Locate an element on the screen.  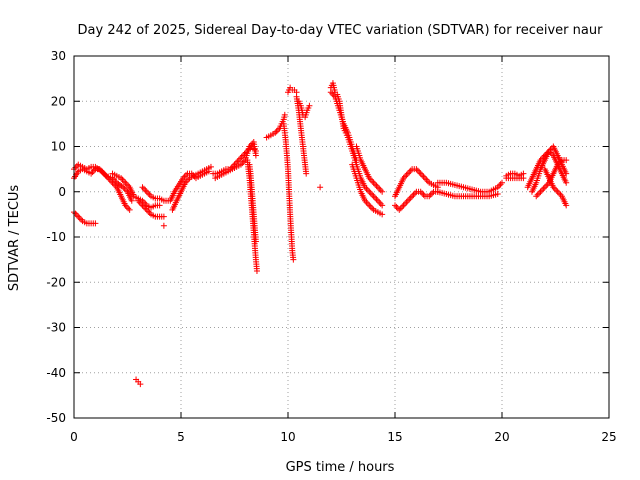
x-tick-label: 0 is located at coordinates (74, 437).